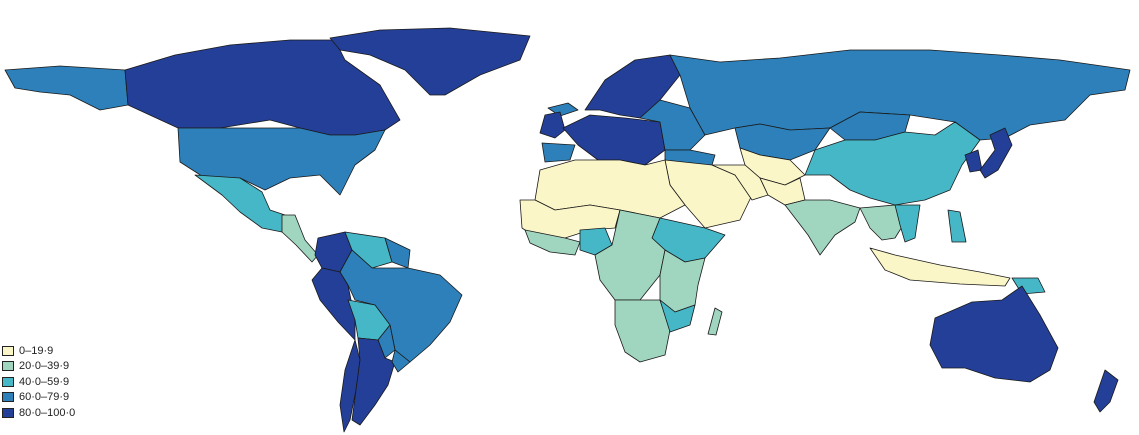 The image size is (1139, 435). What do you see at coordinates (1106, 391) in the screenshot?
I see `region-new-zealand` at bounding box center [1106, 391].